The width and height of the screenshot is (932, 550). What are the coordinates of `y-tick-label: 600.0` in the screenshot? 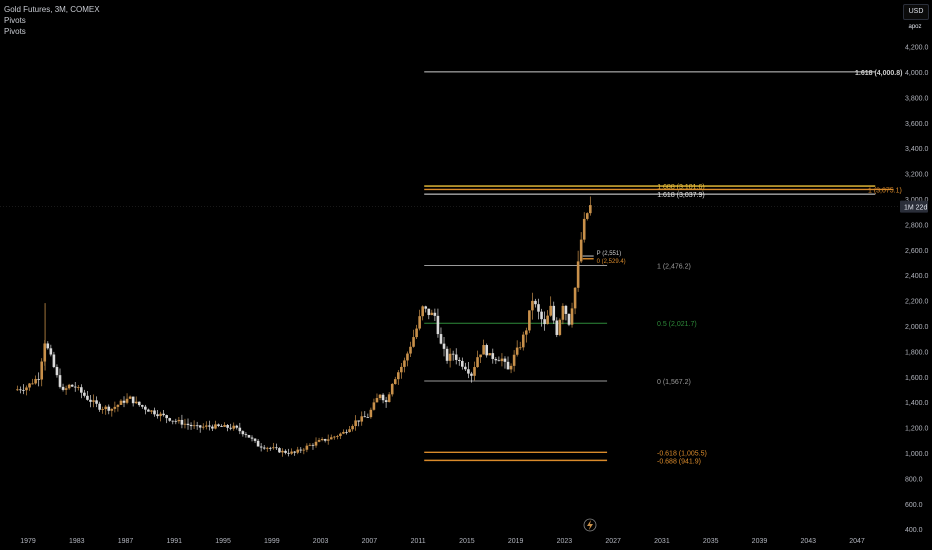 It's located at (914, 505).